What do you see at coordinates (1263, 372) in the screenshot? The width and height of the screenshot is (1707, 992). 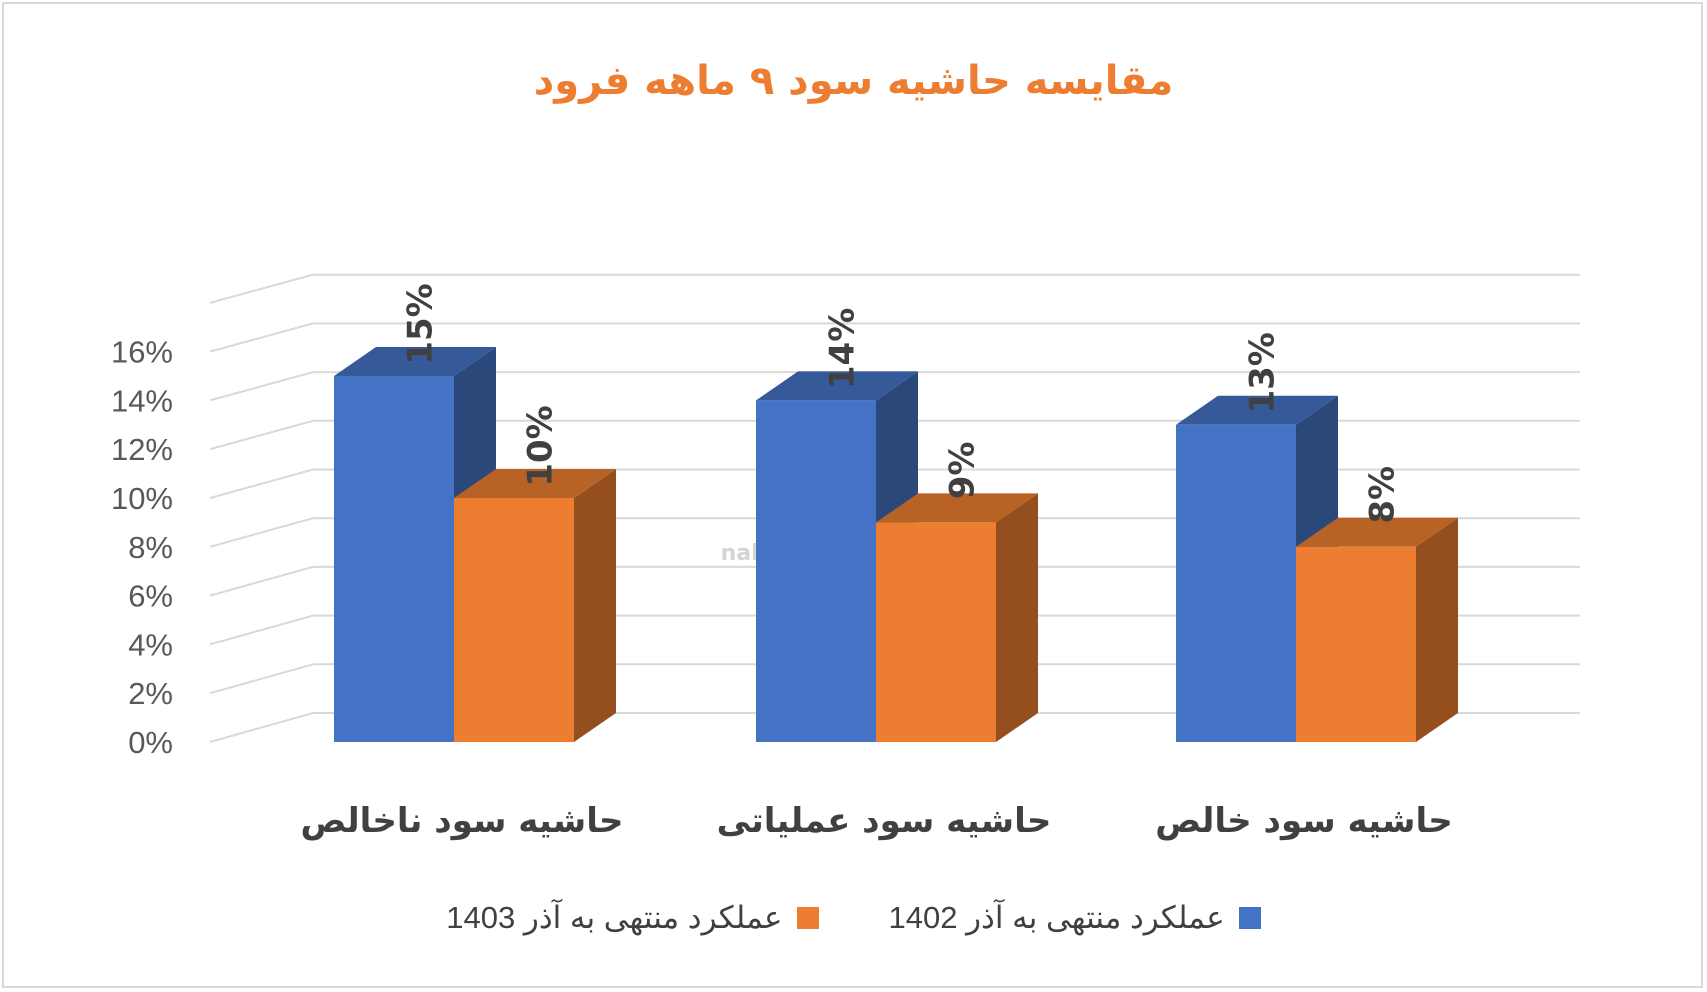 I see `data-label: 13%` at bounding box center [1263, 372].